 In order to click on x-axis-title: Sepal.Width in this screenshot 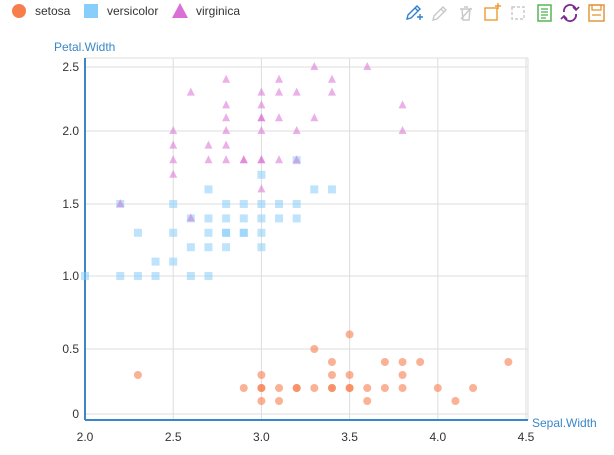, I will do `click(564, 423)`.